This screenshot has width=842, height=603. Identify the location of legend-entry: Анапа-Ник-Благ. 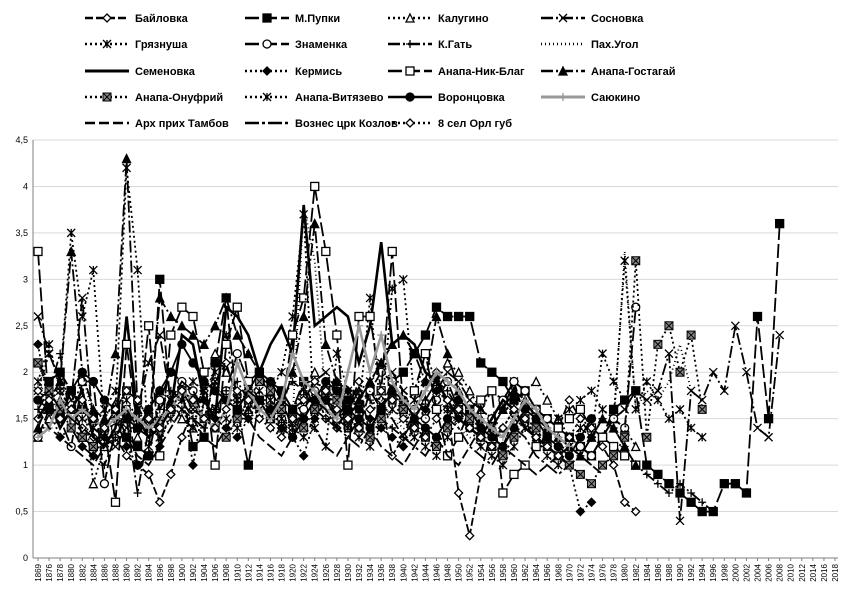
(456, 72).